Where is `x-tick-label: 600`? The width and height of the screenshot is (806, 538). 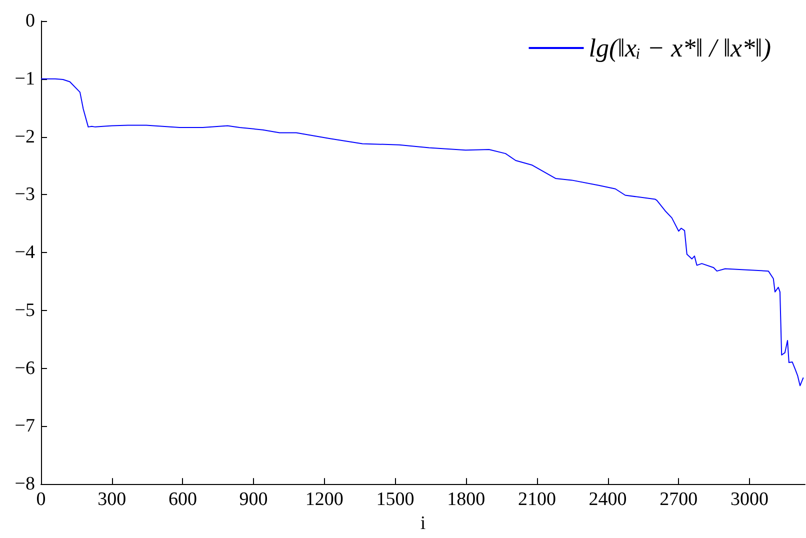
x-tick-label: 600 is located at coordinates (182, 499).